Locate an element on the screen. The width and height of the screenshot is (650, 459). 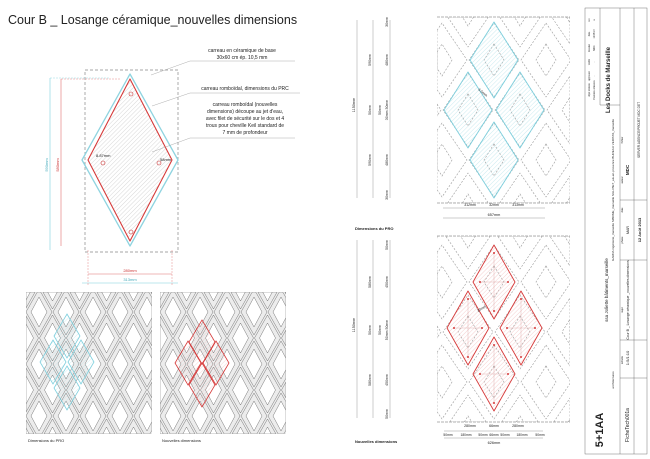
revision-cell: MDC is located at coordinates (595, 48).